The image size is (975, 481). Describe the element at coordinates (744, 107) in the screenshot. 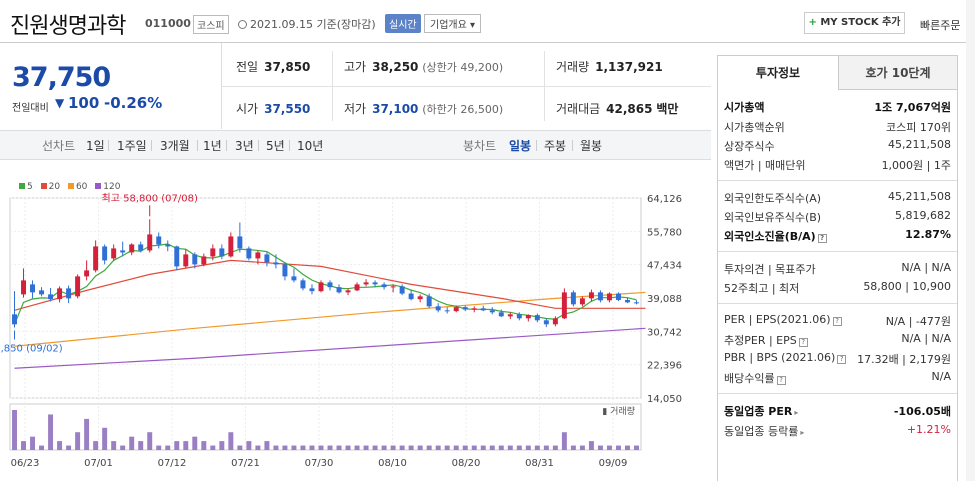

I see `market-cap-label: 시가총액` at that location.